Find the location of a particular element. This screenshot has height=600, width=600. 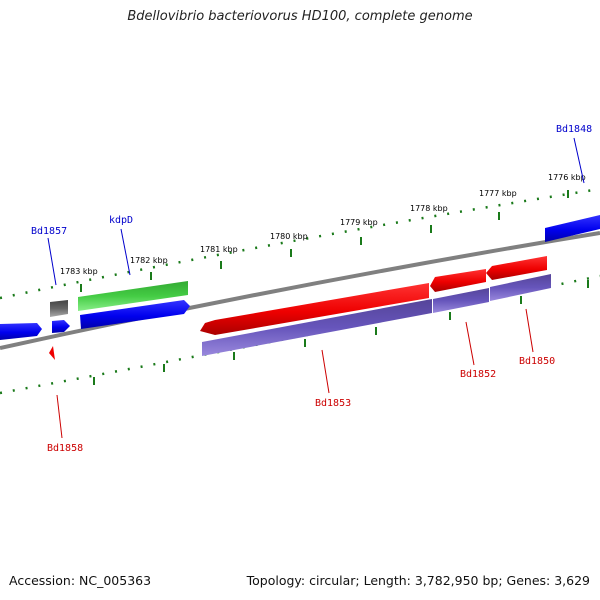

tick-label: 1781 kbp is located at coordinates (219, 249).